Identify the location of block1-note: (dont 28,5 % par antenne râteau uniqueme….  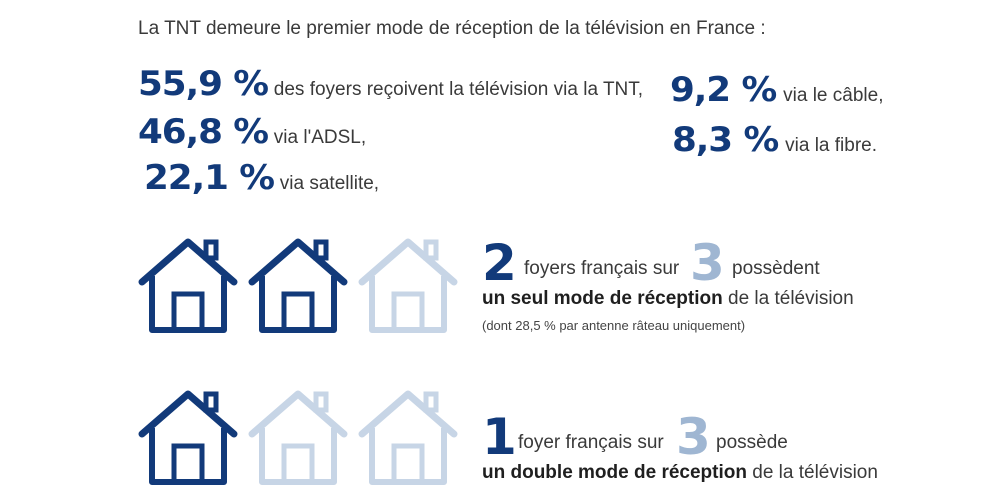
(614, 325).